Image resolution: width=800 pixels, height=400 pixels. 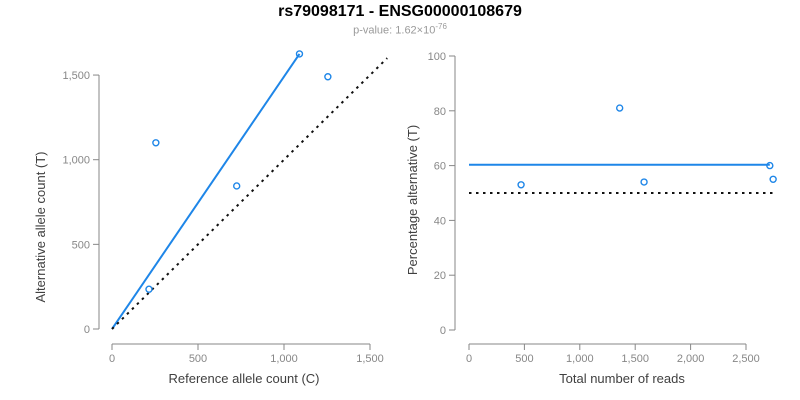 What do you see at coordinates (440, 221) in the screenshot?
I see `y-tick-label: 40` at bounding box center [440, 221].